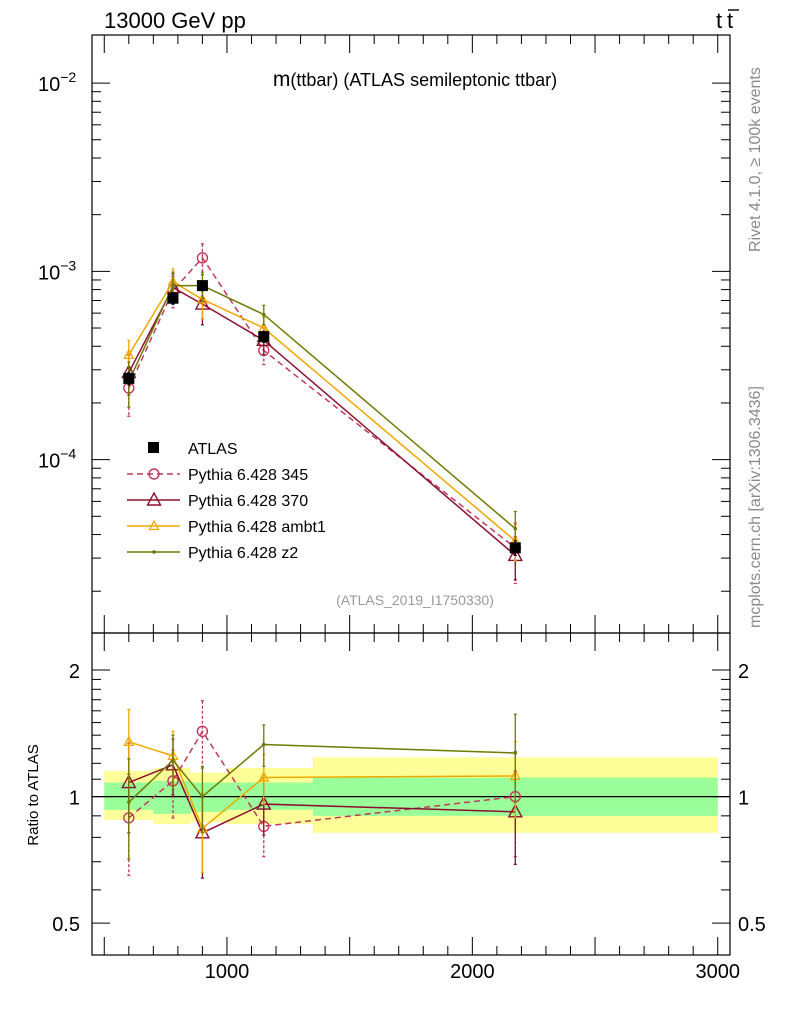  I want to click on legend-label: Pythia 6.428 ambt1, so click(257, 527).